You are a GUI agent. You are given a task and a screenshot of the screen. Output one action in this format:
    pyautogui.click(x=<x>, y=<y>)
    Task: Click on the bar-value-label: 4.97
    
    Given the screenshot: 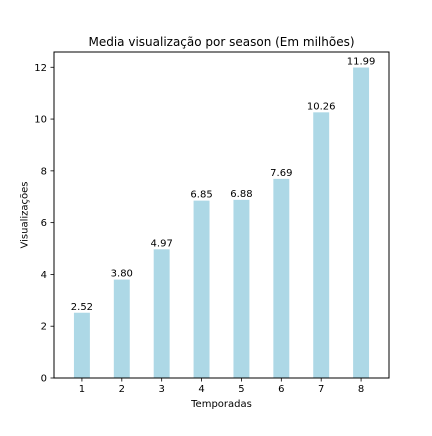 What is the action you would take?
    pyautogui.click(x=162, y=243)
    